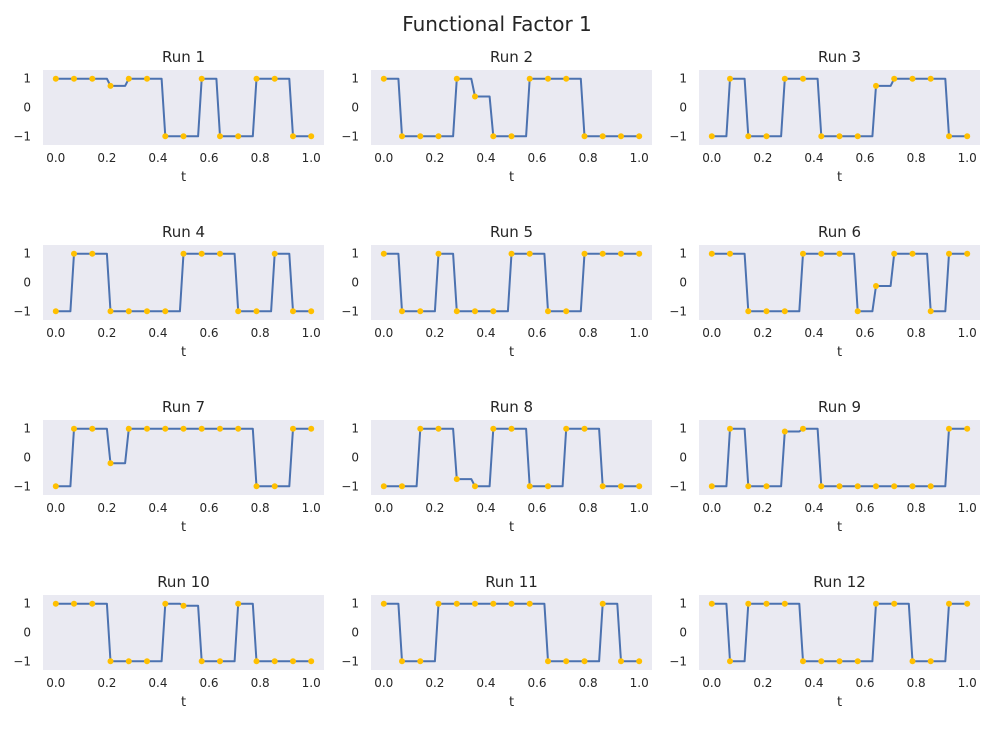 This screenshot has width=1000, height=750. I want to click on x-tick-label: 0.0, so click(711, 683).